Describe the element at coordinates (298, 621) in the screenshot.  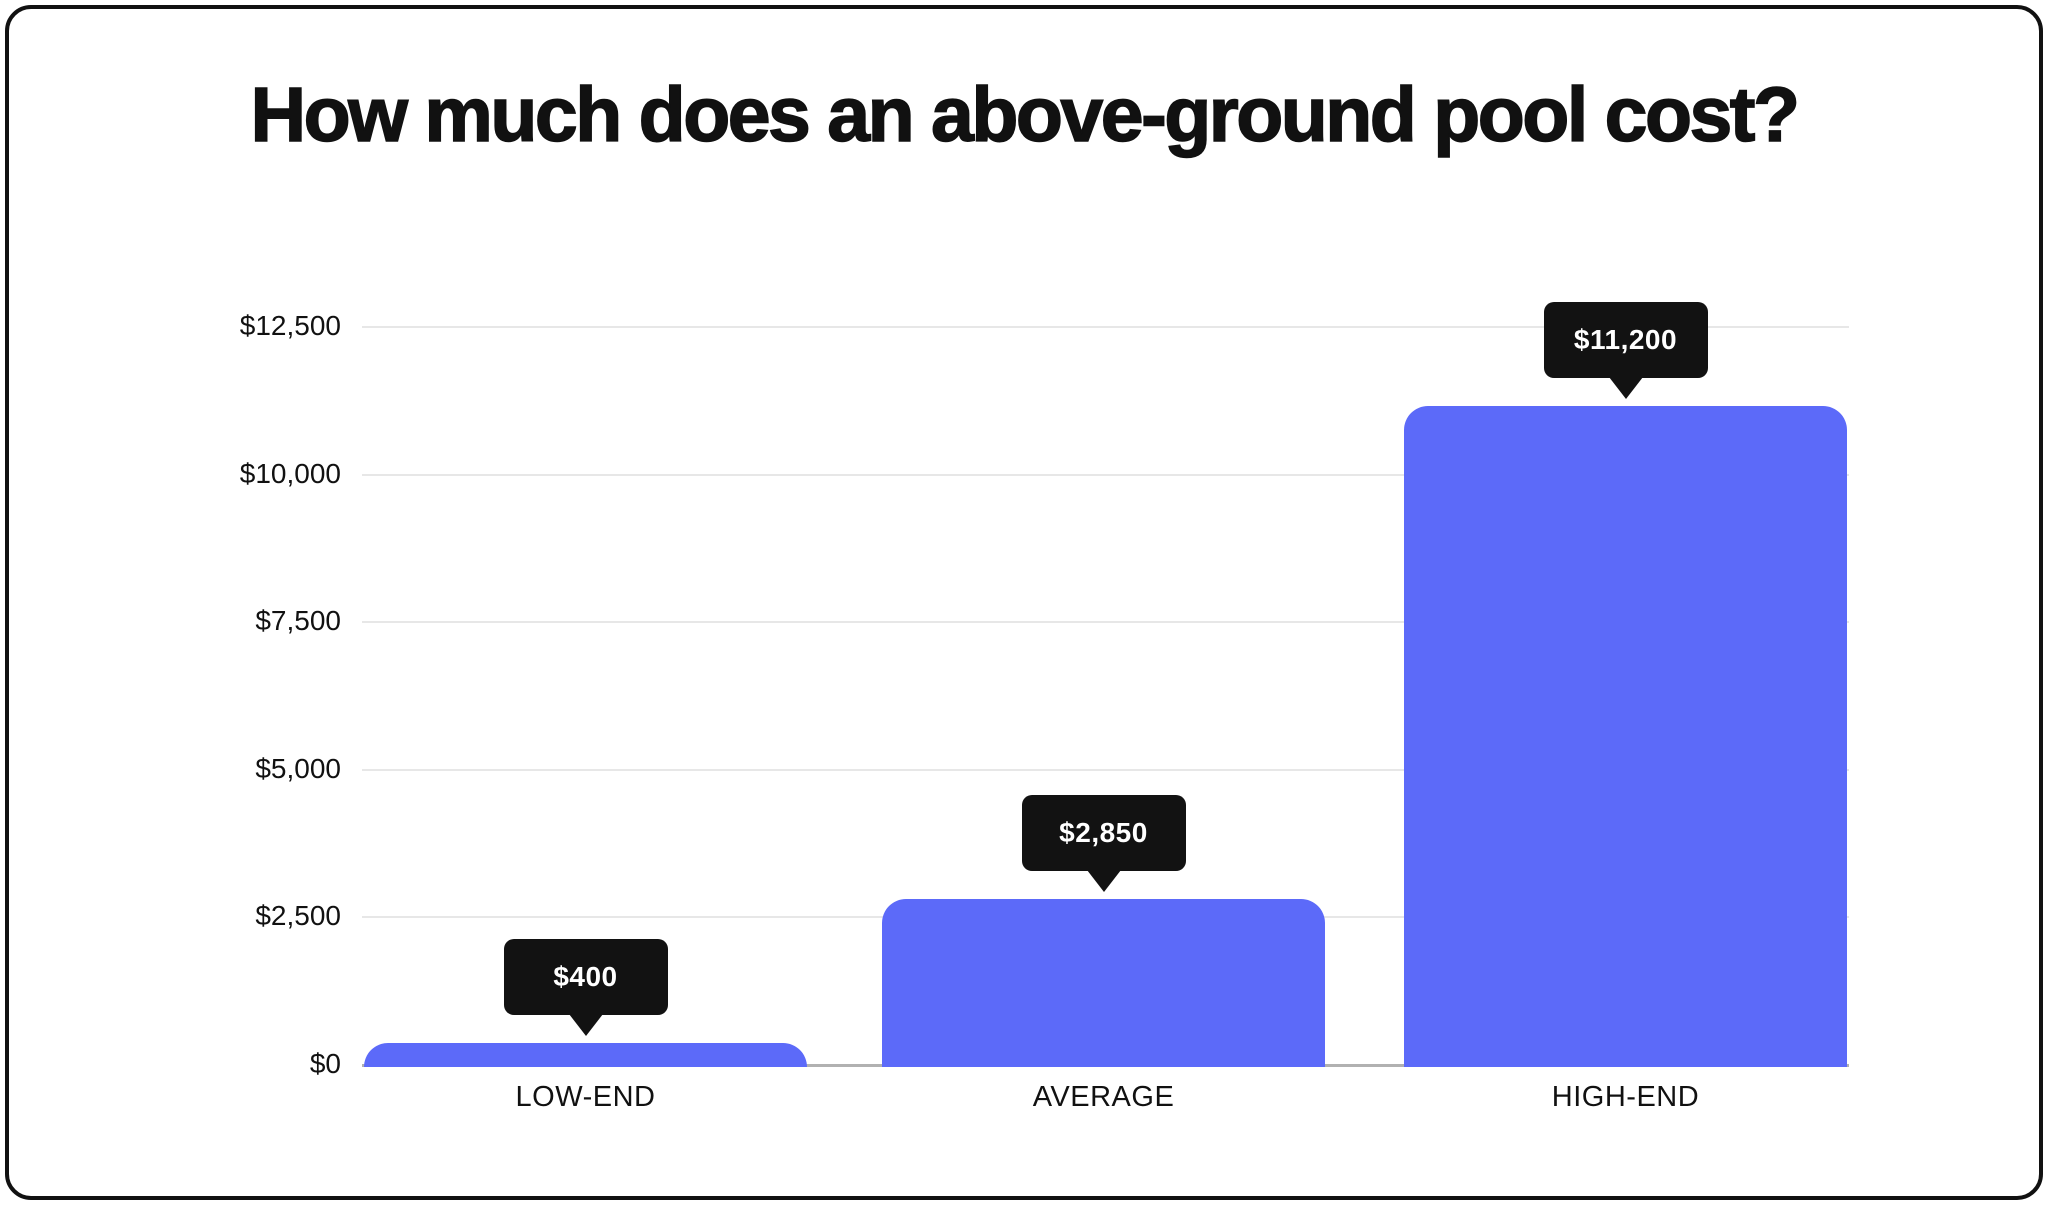
I see `y-tick-label: $7,500` at that location.